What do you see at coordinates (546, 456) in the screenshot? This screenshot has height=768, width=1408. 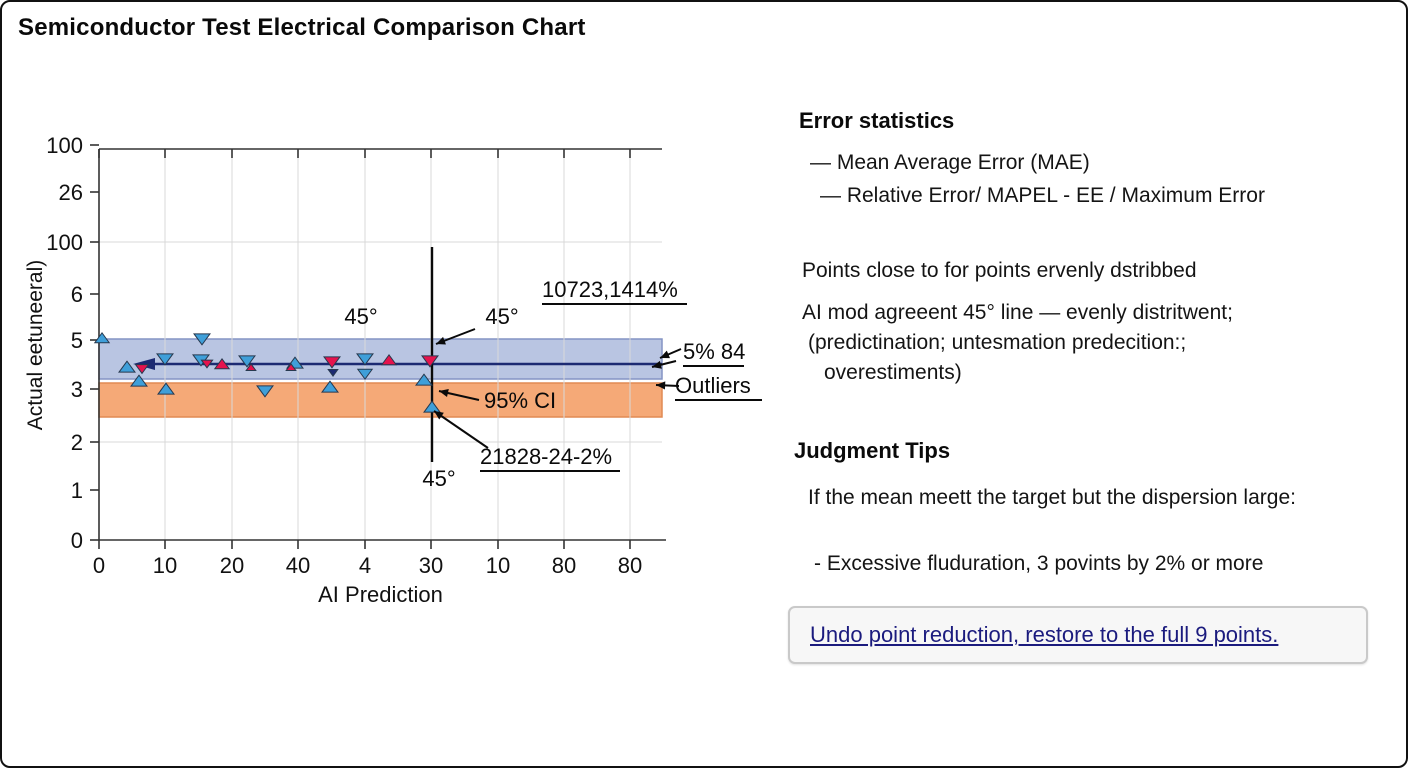 I see `annotation-label: 21828-24-2%` at bounding box center [546, 456].